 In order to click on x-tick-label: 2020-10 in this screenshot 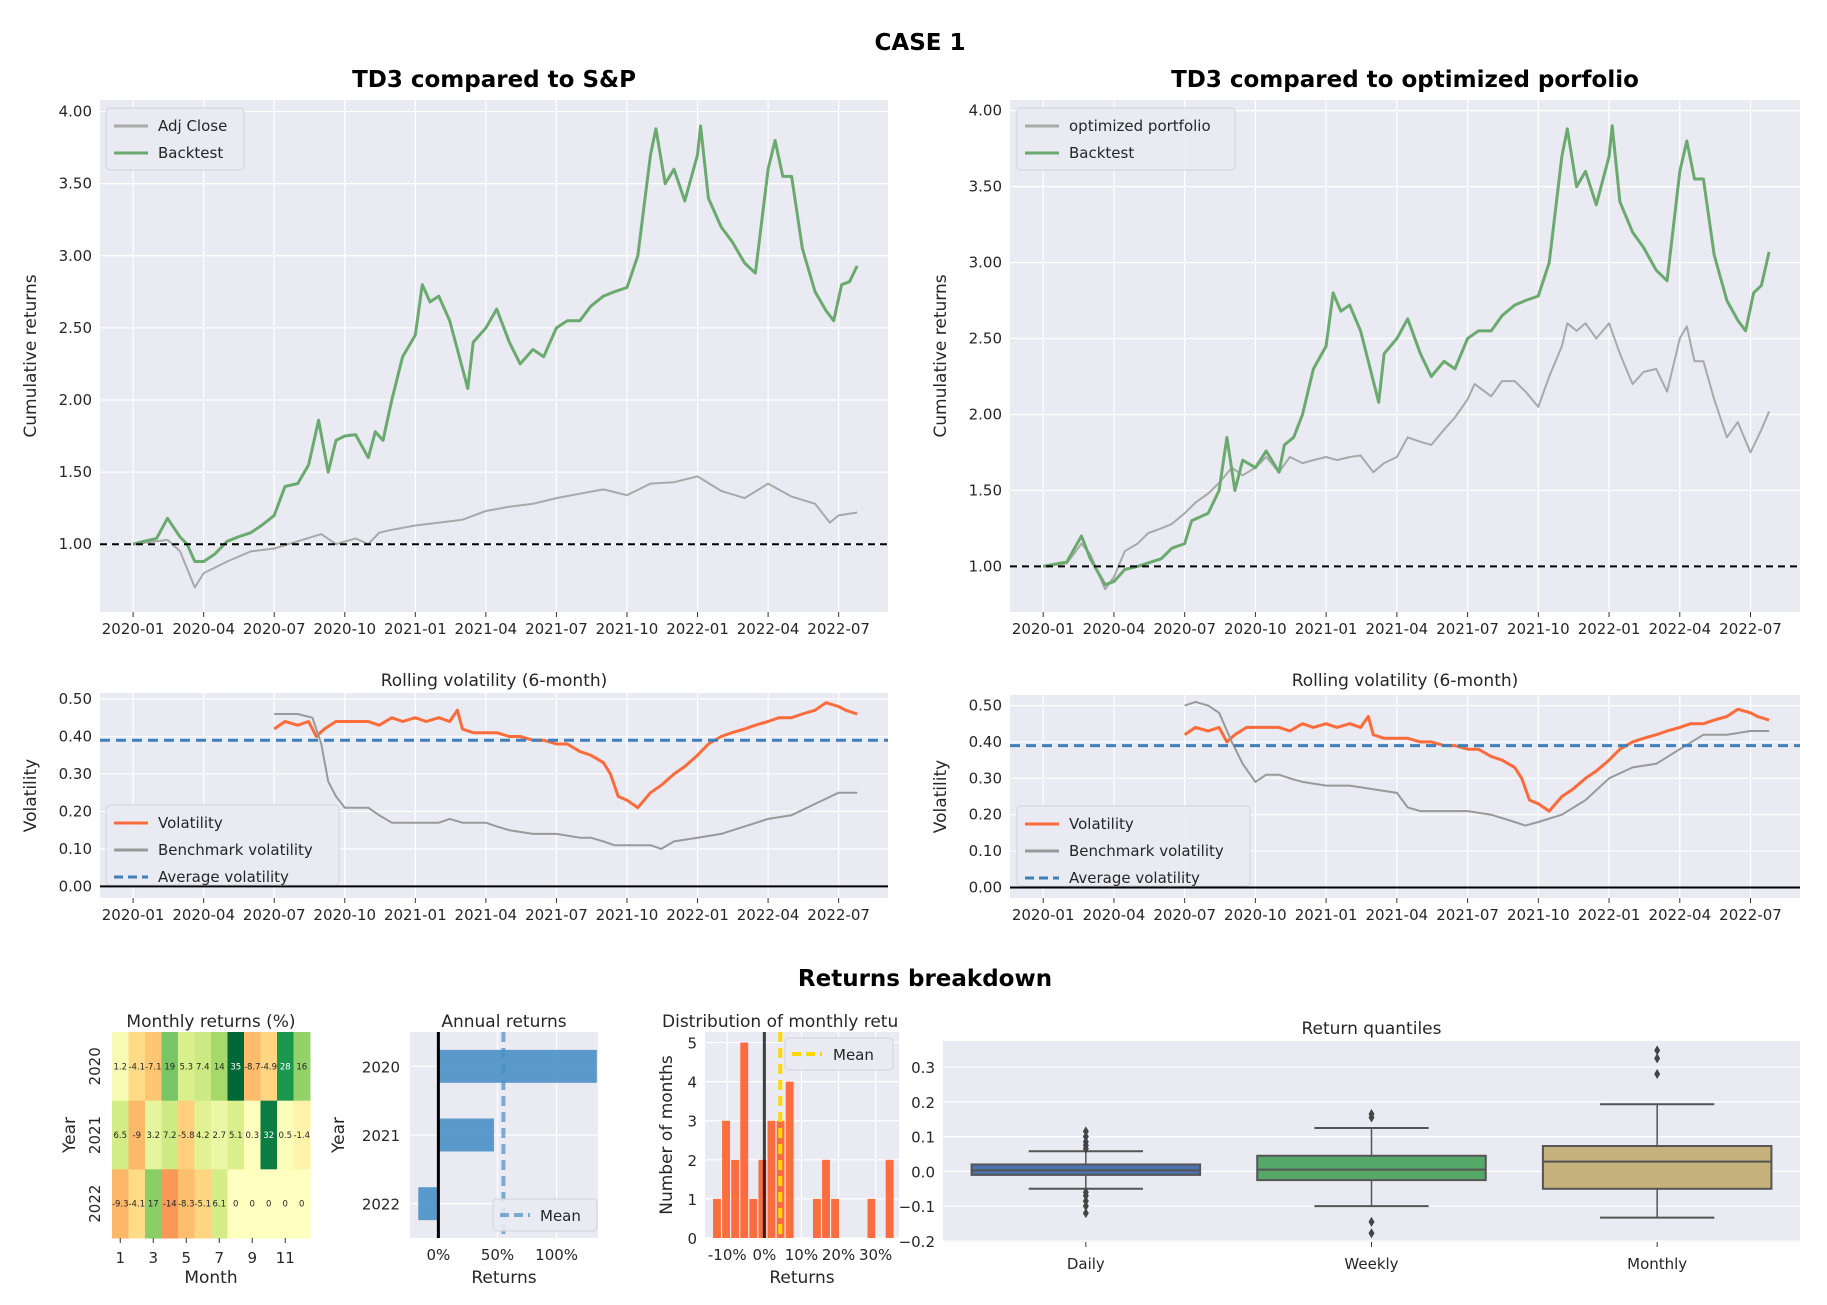, I will do `click(1255, 629)`.